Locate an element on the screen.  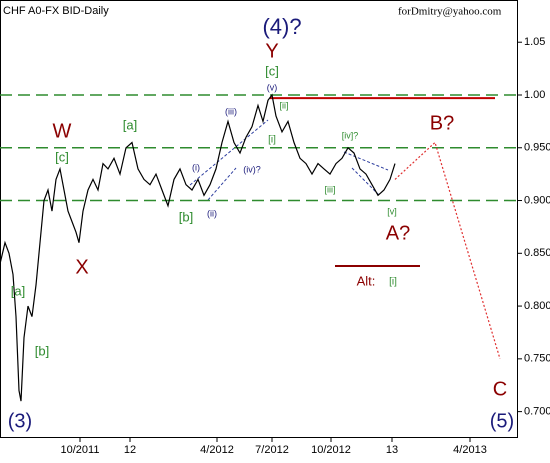
y-tick-label: 1.05 is located at coordinates (534, 42).